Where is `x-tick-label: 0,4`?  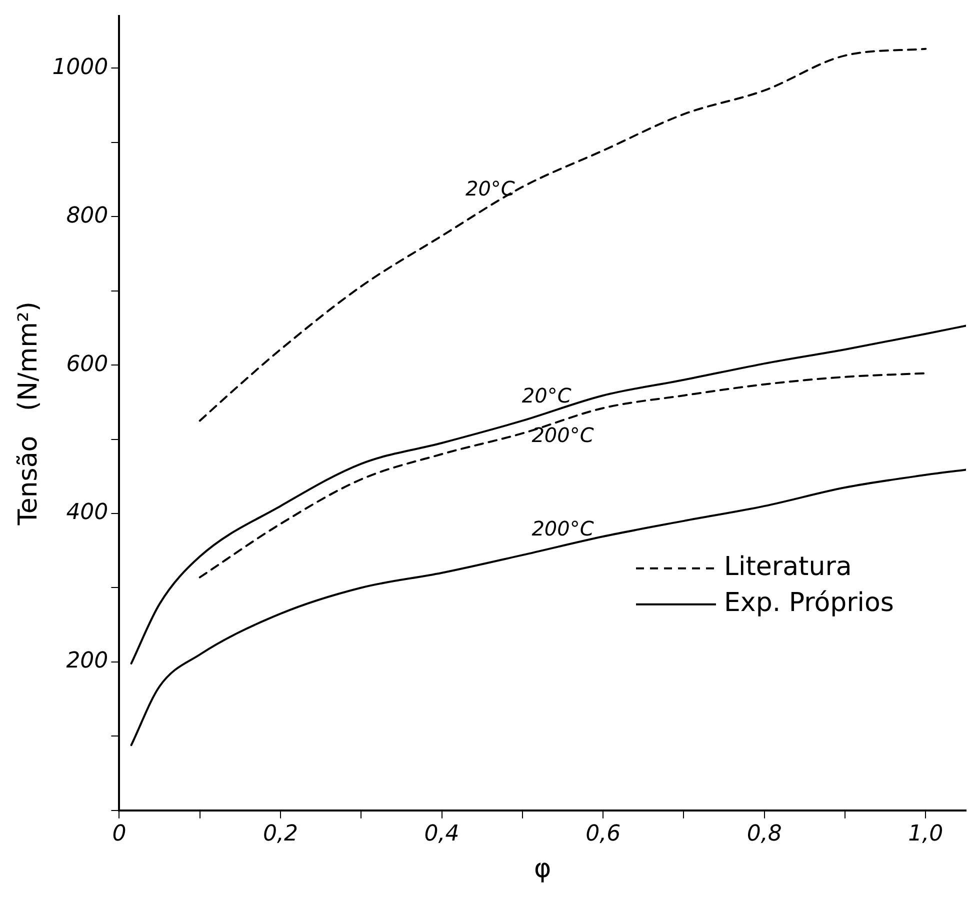 x-tick-label: 0,4 is located at coordinates (442, 833).